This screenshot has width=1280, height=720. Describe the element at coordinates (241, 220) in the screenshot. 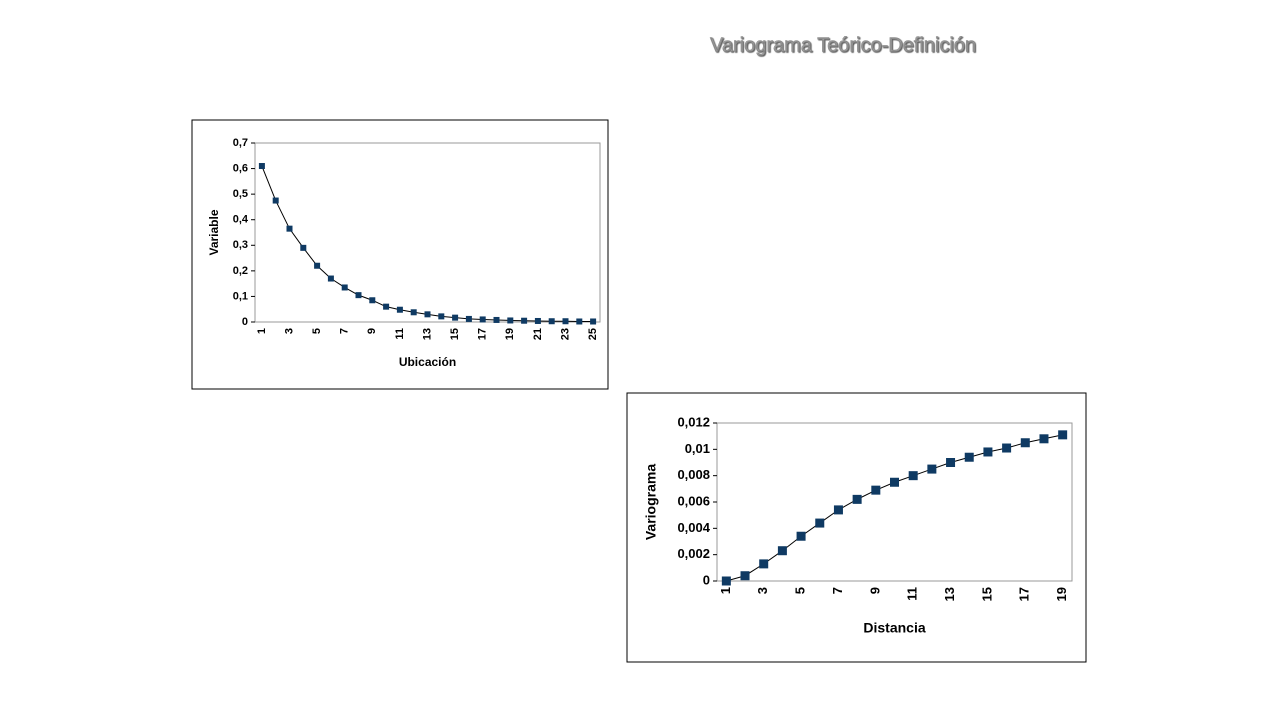

I see `y-tick-label: 0,4` at that location.